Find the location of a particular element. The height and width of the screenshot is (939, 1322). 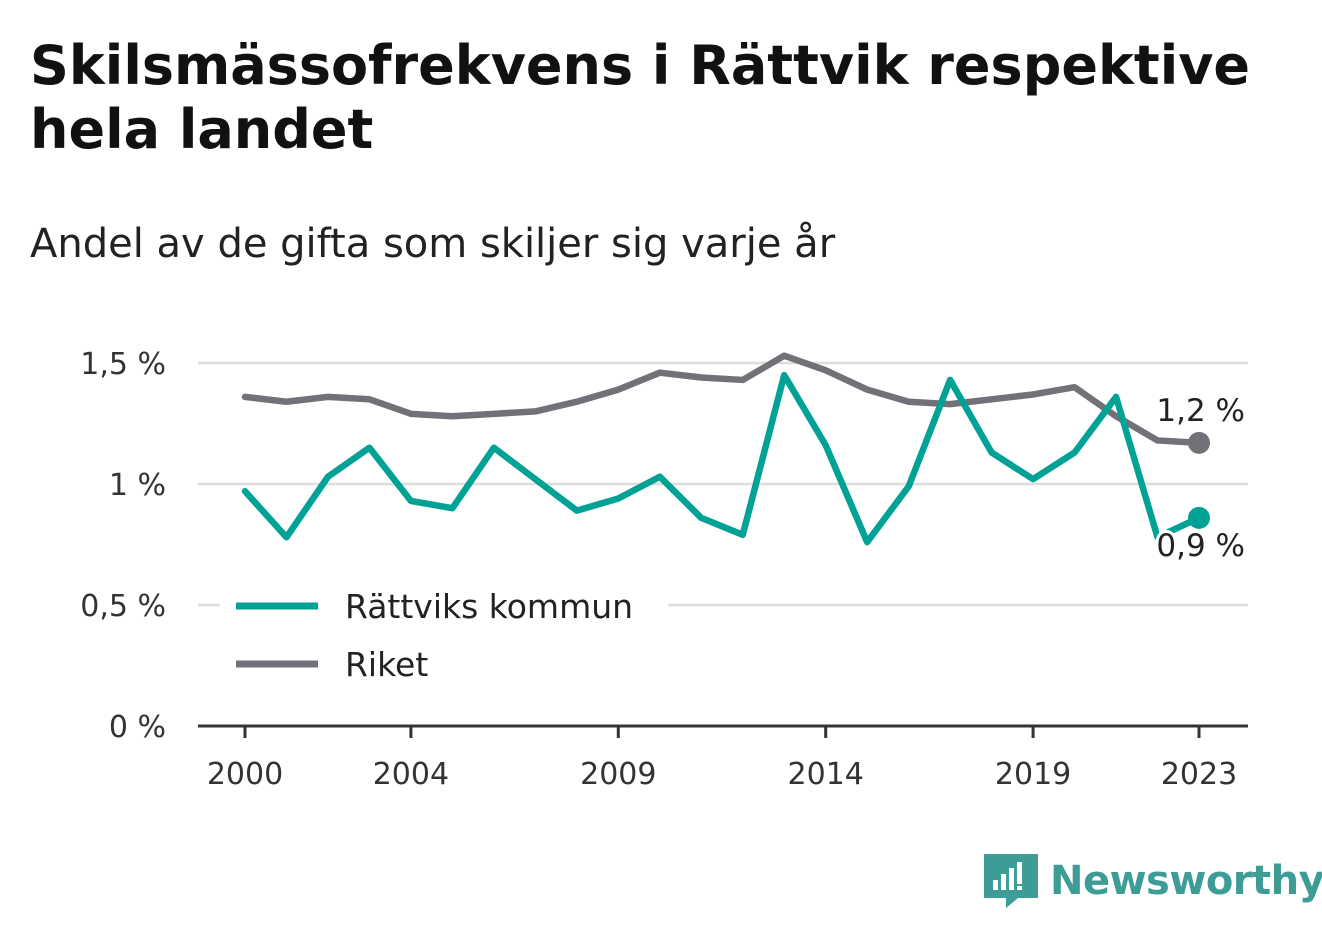

x-tick-label: 2009 is located at coordinates (618, 774).